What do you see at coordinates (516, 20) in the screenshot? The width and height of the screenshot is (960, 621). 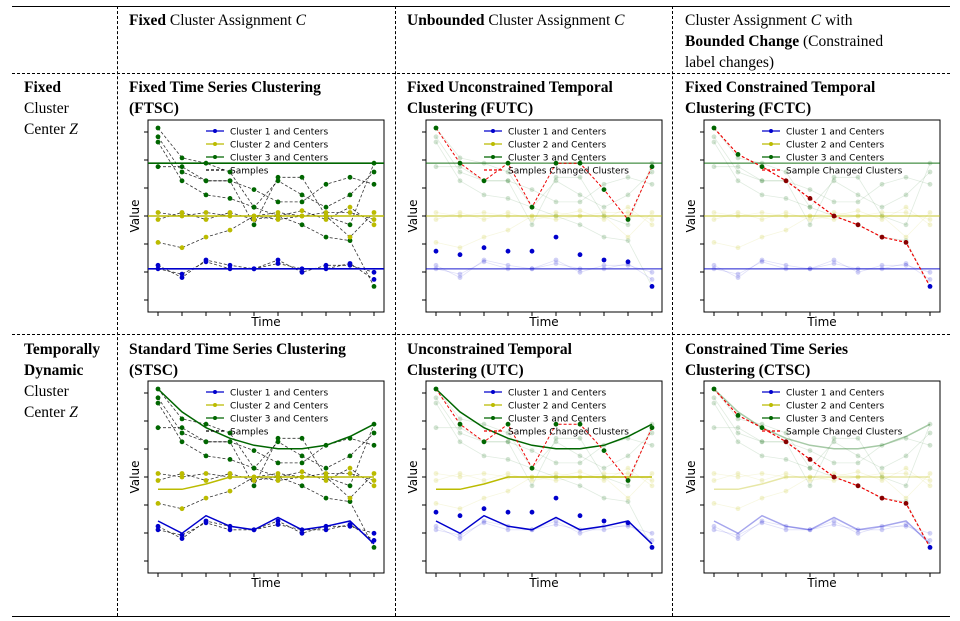 I see `header-unbounded-assignment: Unbounded Cluster Assignment C` at bounding box center [516, 20].